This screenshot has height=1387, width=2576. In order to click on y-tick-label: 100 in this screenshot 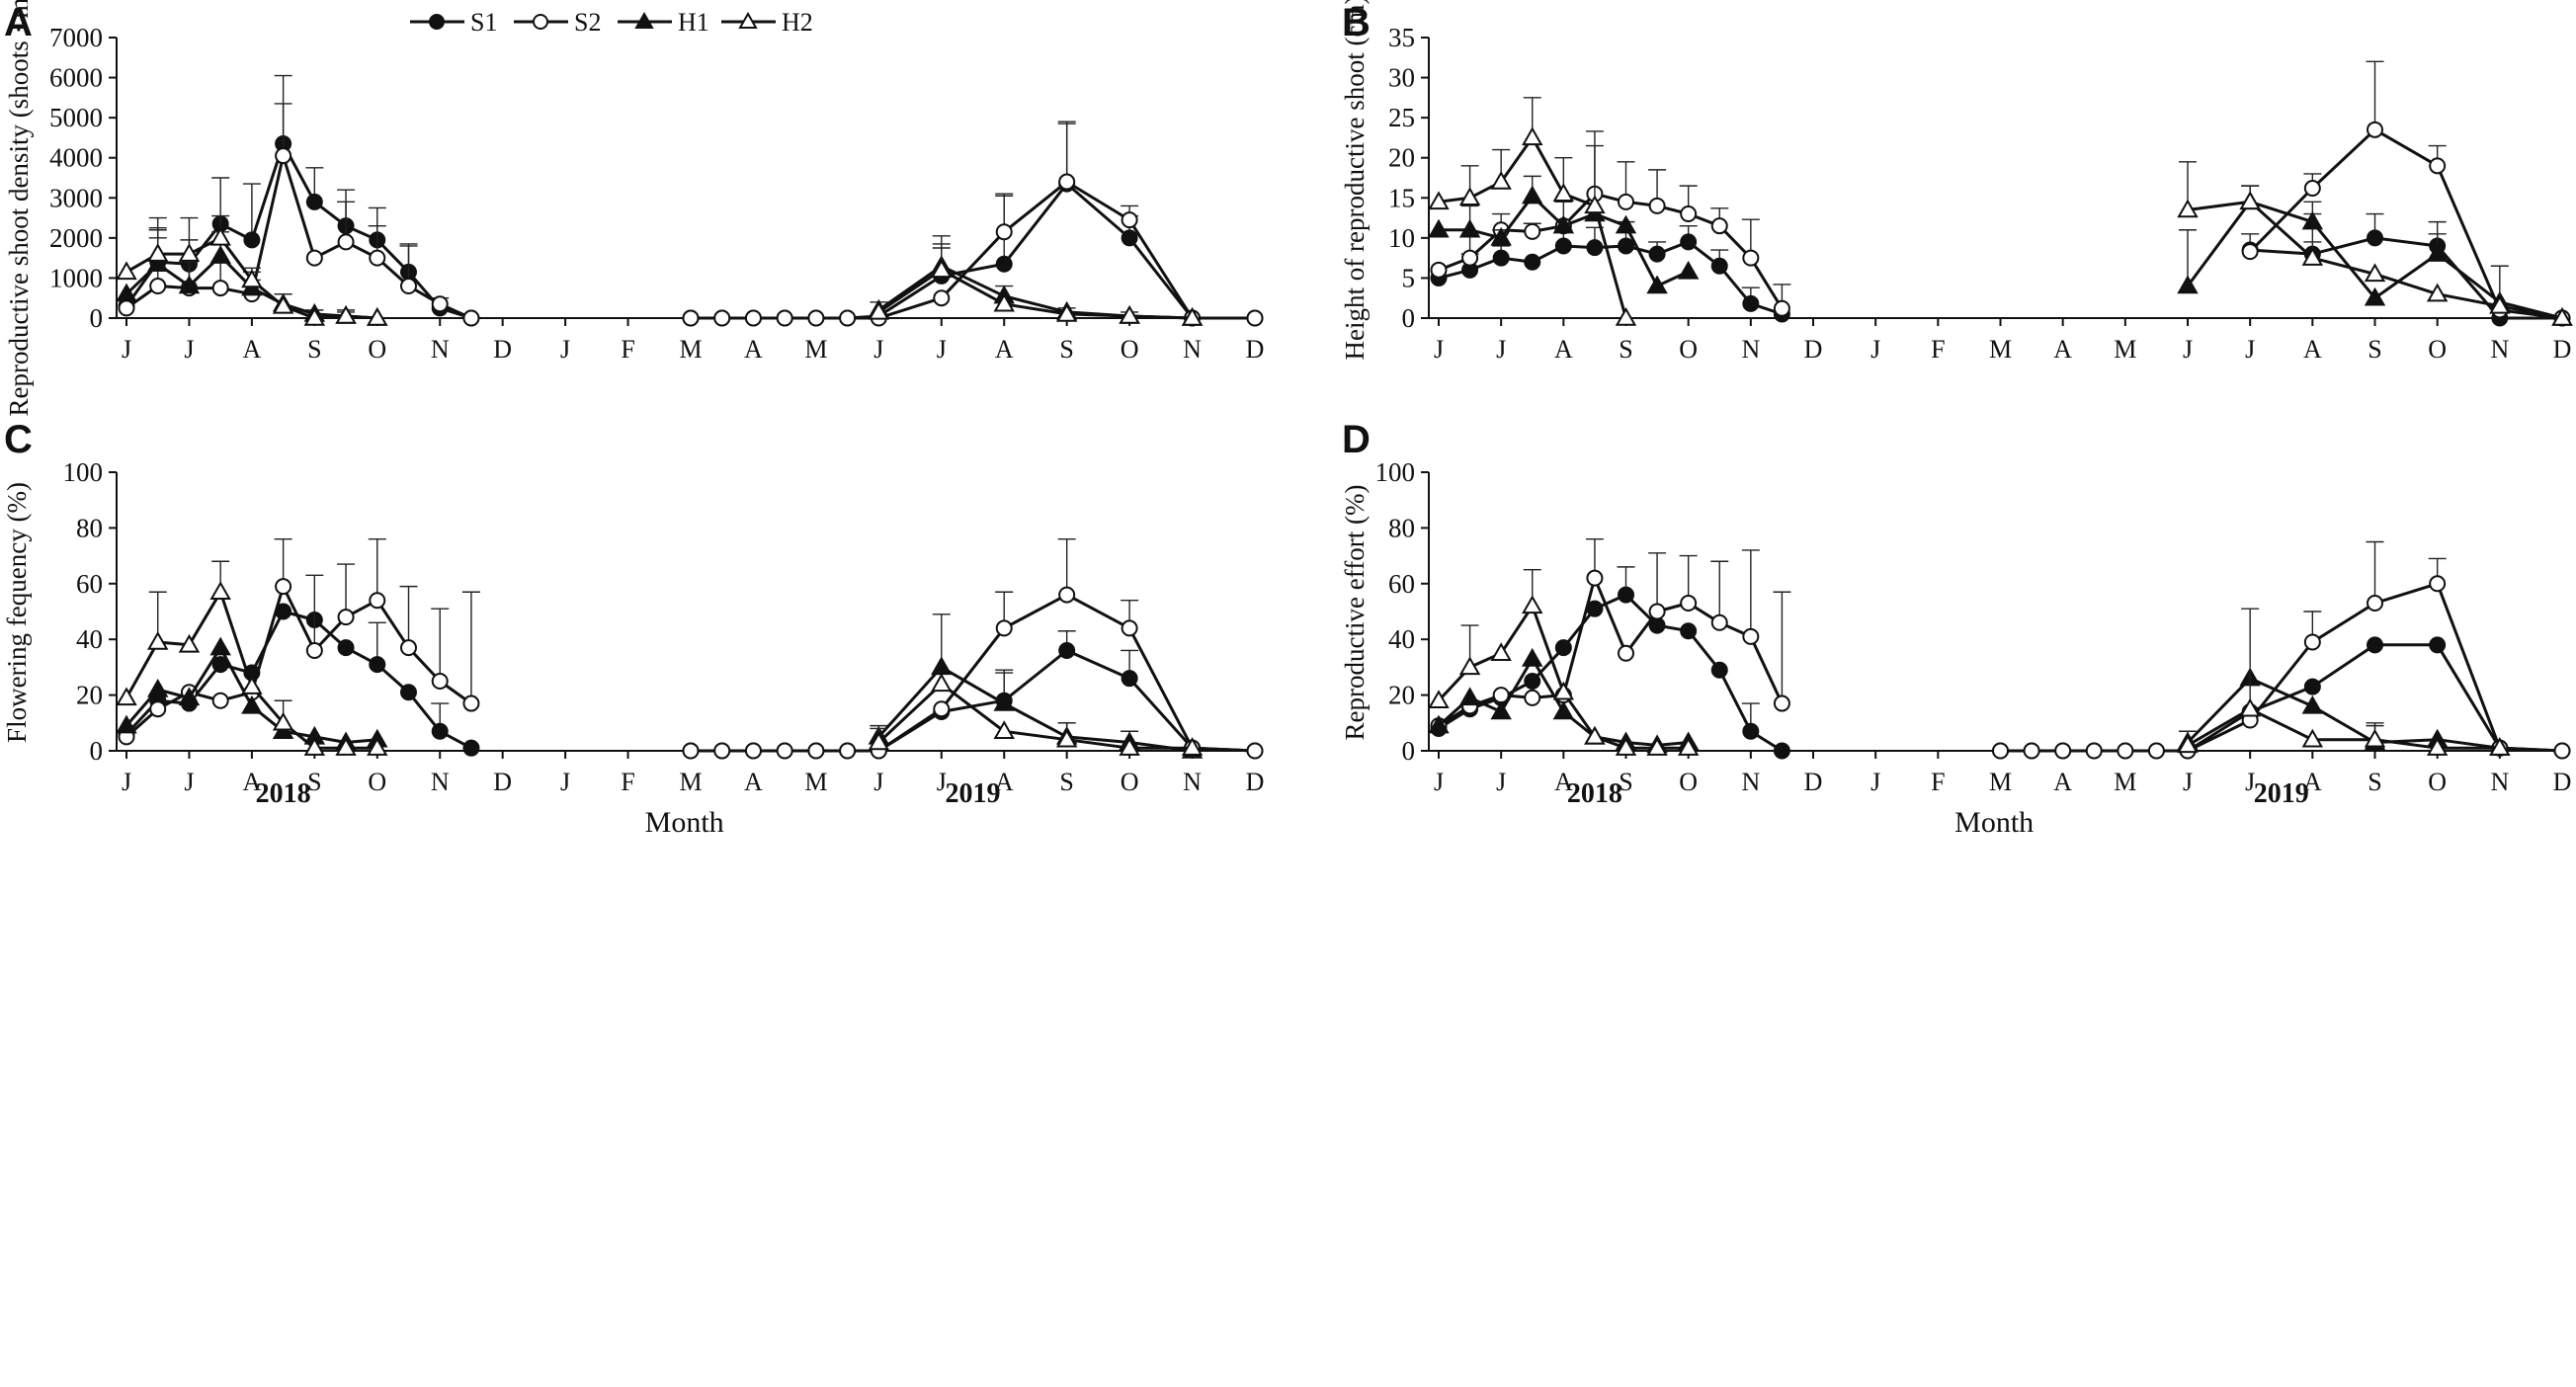, I will do `click(1395, 472)`.